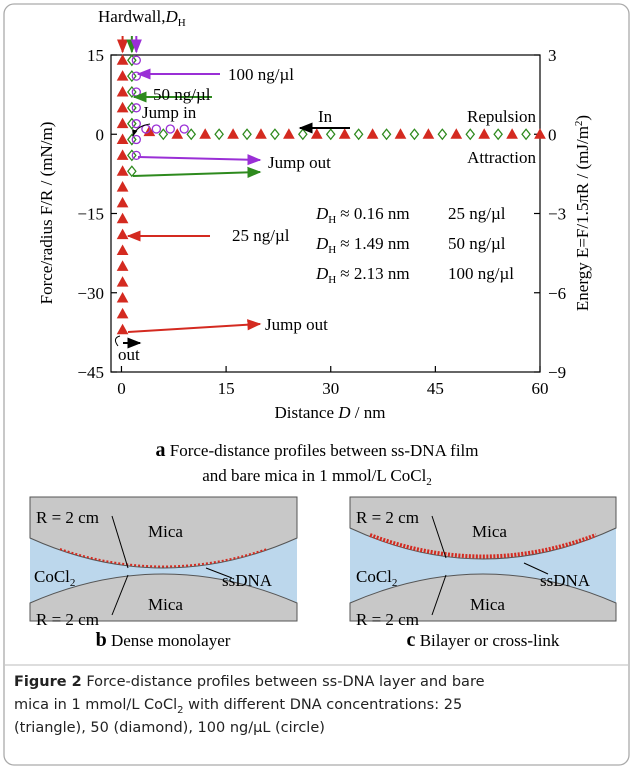 The width and height of the screenshot is (634, 770). What do you see at coordinates (565, 580) in the screenshot?
I see `film-label: ssDNA` at bounding box center [565, 580].